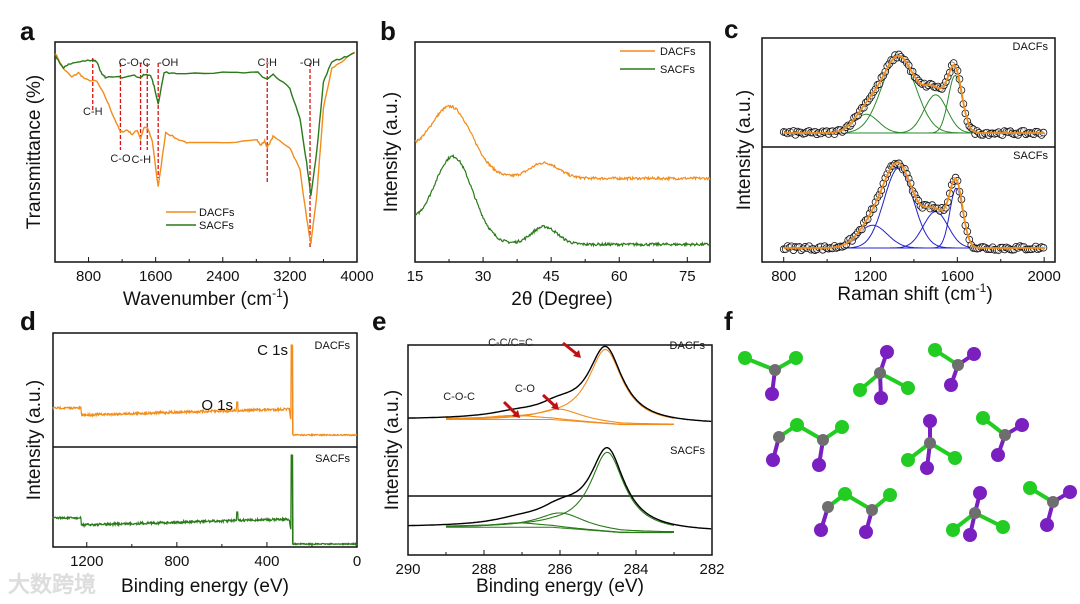 Image resolution: width=1080 pixels, height=604 pixels. Describe the element at coordinates (914, 293) in the screenshot. I see `raman-x-axis-label: Raman shift (cm-1)` at that location.